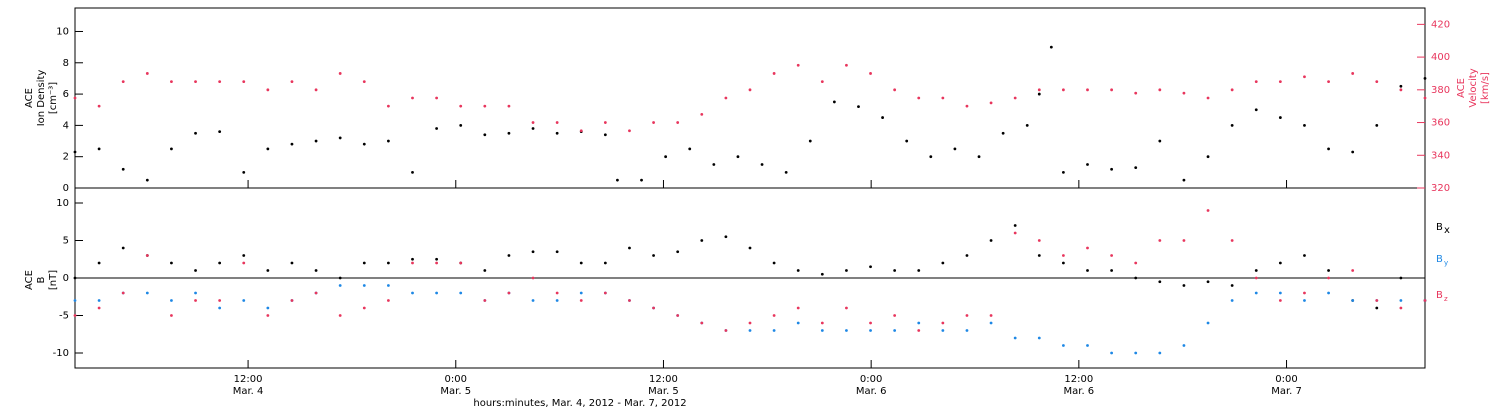  Describe the element at coordinates (1440, 188) in the screenshot. I see `panel1-right-tick-label: 320` at that location.